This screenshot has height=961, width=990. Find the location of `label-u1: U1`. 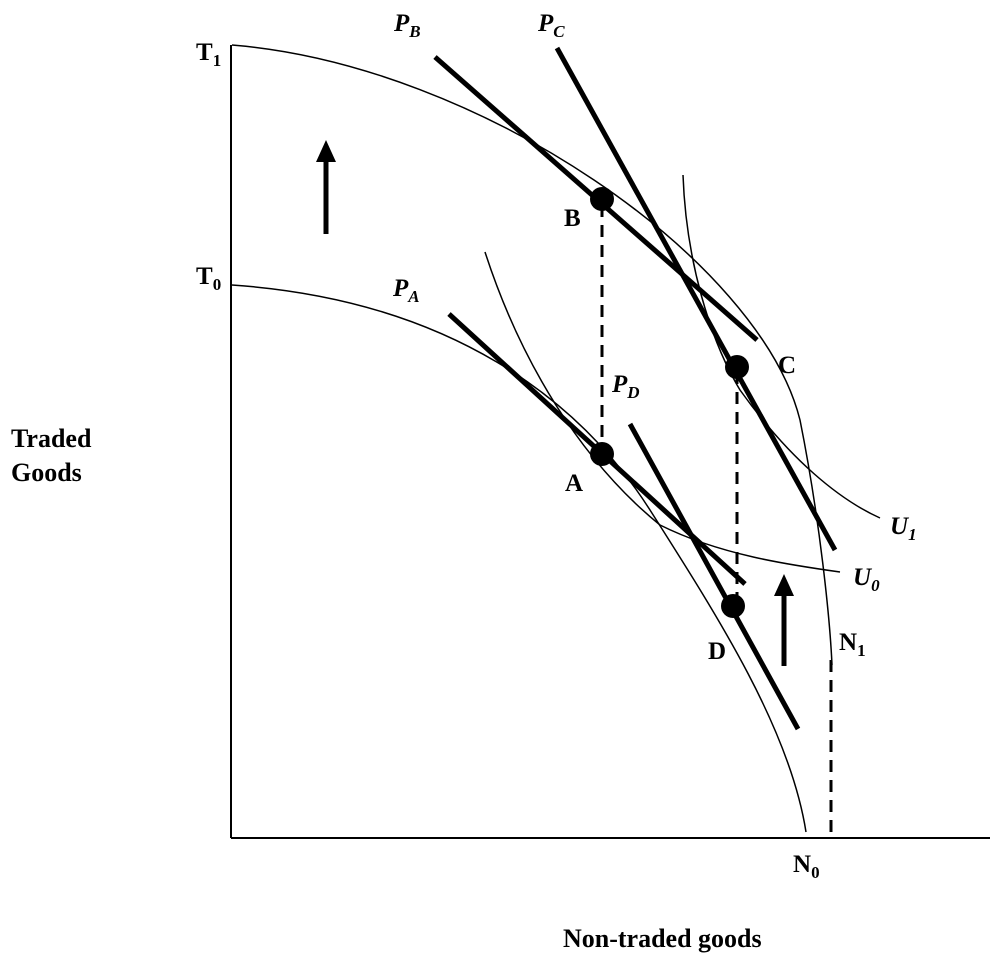

label-u1: U1 is located at coordinates (903, 528).